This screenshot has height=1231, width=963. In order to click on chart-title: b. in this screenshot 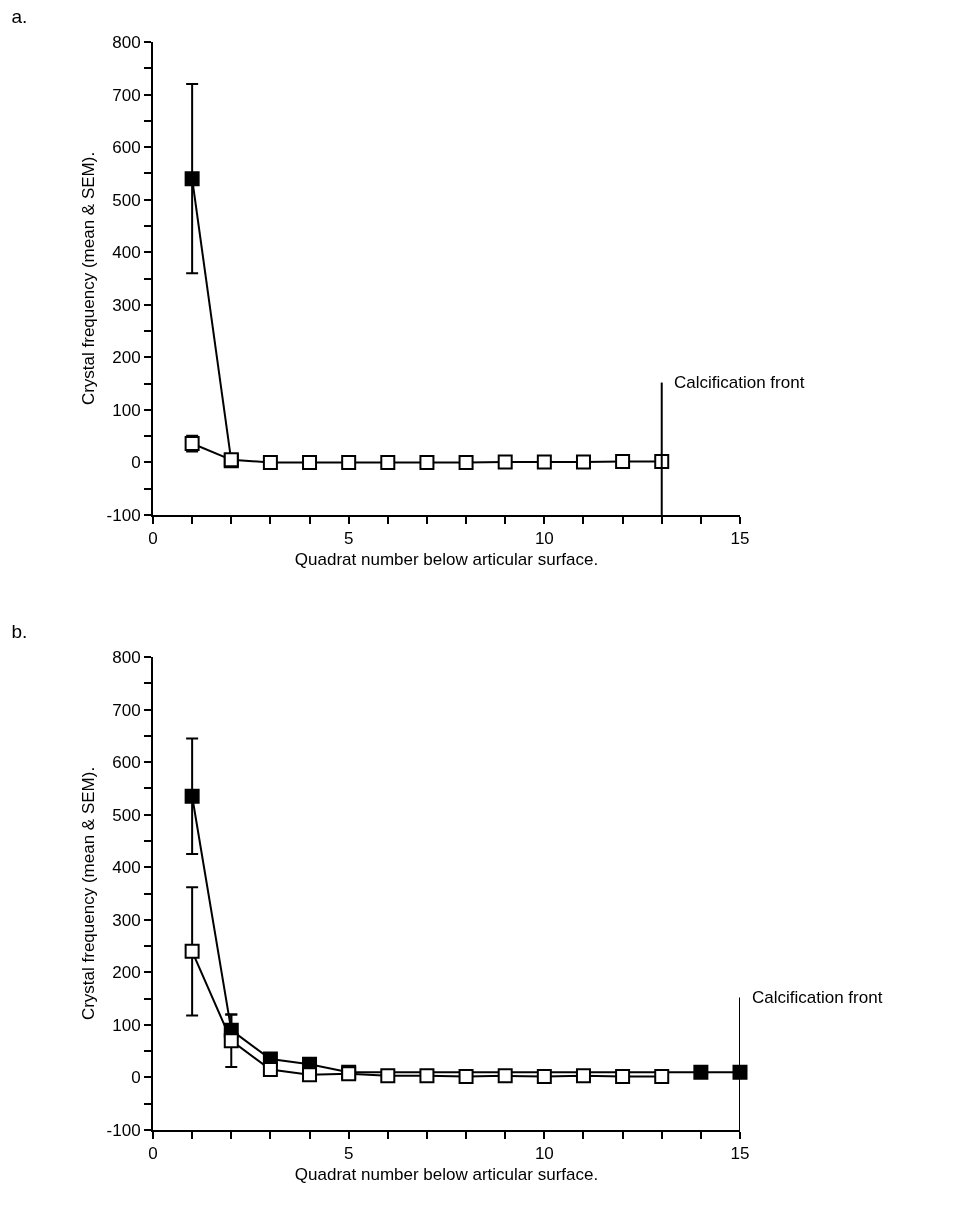, I will do `click(19, 631)`.